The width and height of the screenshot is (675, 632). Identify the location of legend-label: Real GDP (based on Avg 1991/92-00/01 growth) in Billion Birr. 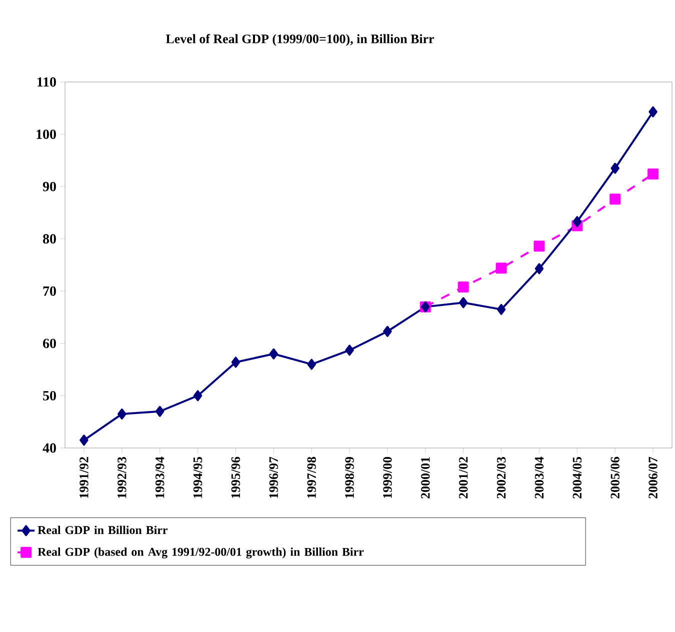
(201, 552).